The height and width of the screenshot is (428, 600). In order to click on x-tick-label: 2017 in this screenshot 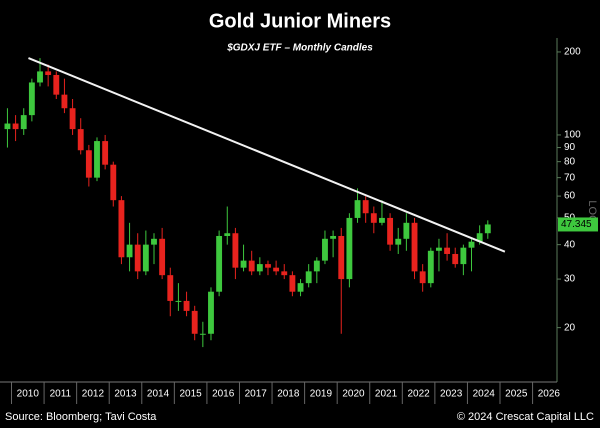, I will do `click(256, 394)`.